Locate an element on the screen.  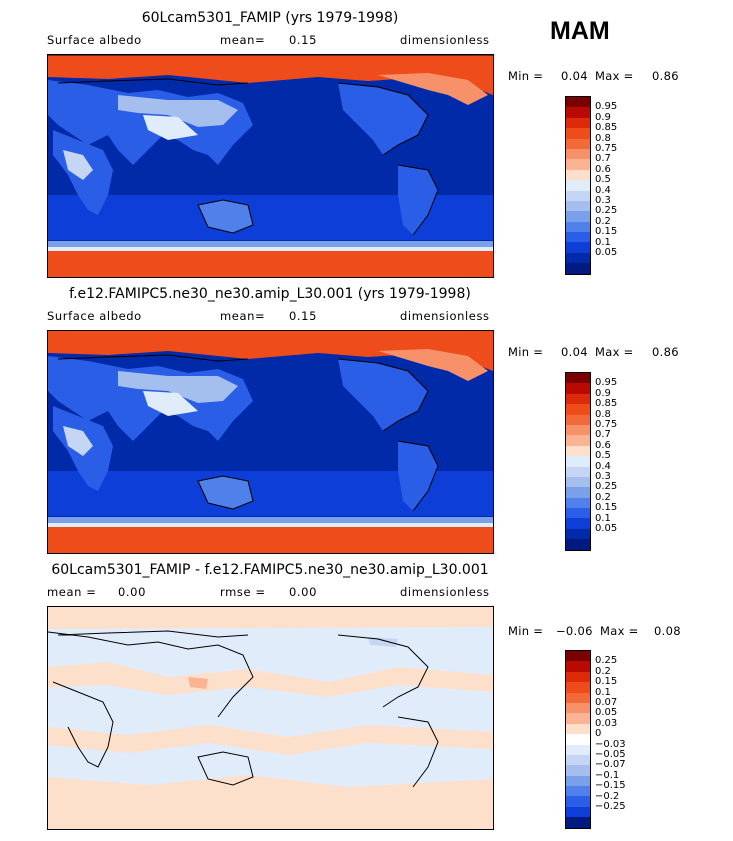
panel-2-max-value: 0.86 is located at coordinates (665, 352).